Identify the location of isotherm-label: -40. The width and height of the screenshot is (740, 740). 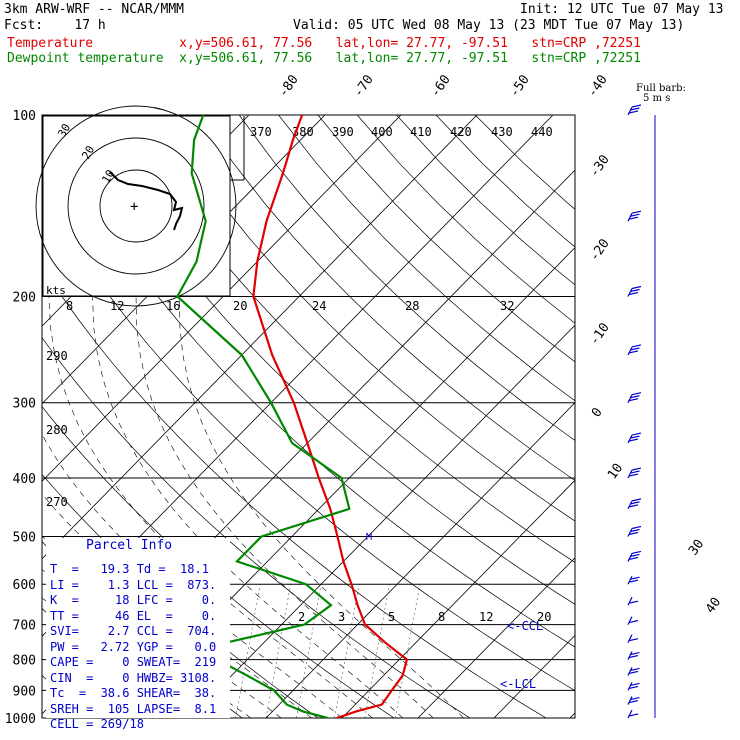
(598, 86).